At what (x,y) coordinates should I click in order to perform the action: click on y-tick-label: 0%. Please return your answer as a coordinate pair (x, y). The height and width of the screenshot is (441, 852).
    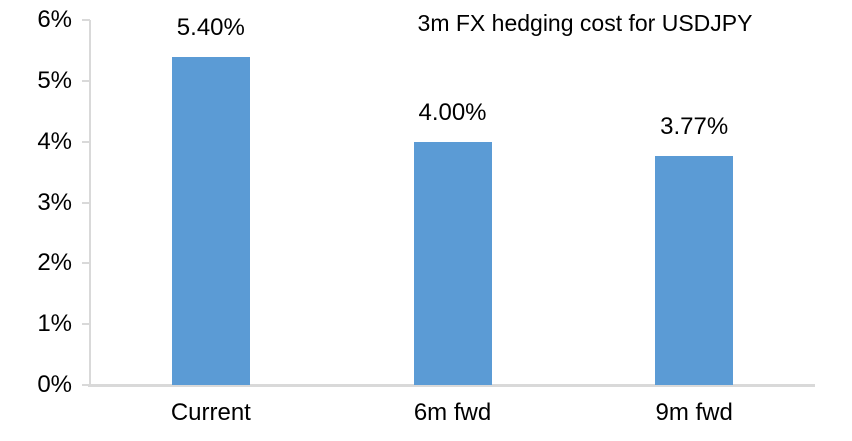
    Looking at the image, I should click on (54, 384).